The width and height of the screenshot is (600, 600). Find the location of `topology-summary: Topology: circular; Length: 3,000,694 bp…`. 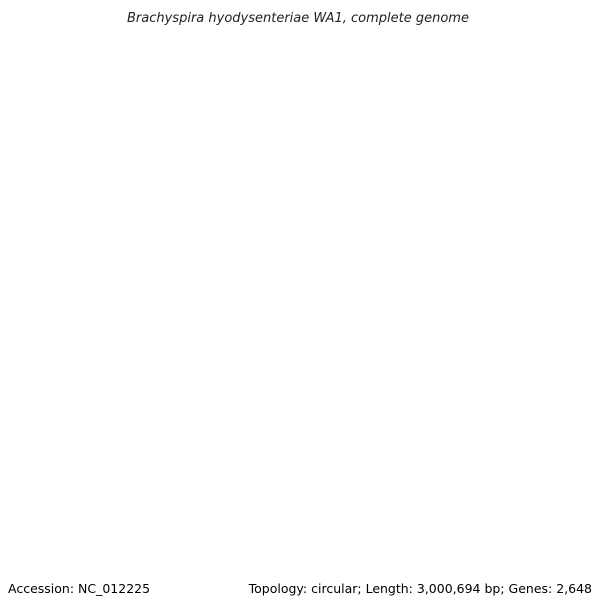

topology-summary: Topology: circular; Length: 3,000,694 bp… is located at coordinates (420, 588).